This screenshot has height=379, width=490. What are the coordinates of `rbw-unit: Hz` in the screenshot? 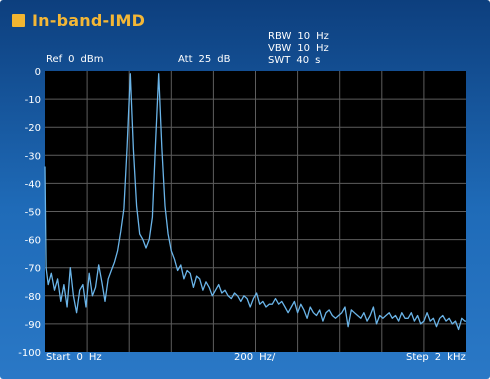 It's located at (322, 36).